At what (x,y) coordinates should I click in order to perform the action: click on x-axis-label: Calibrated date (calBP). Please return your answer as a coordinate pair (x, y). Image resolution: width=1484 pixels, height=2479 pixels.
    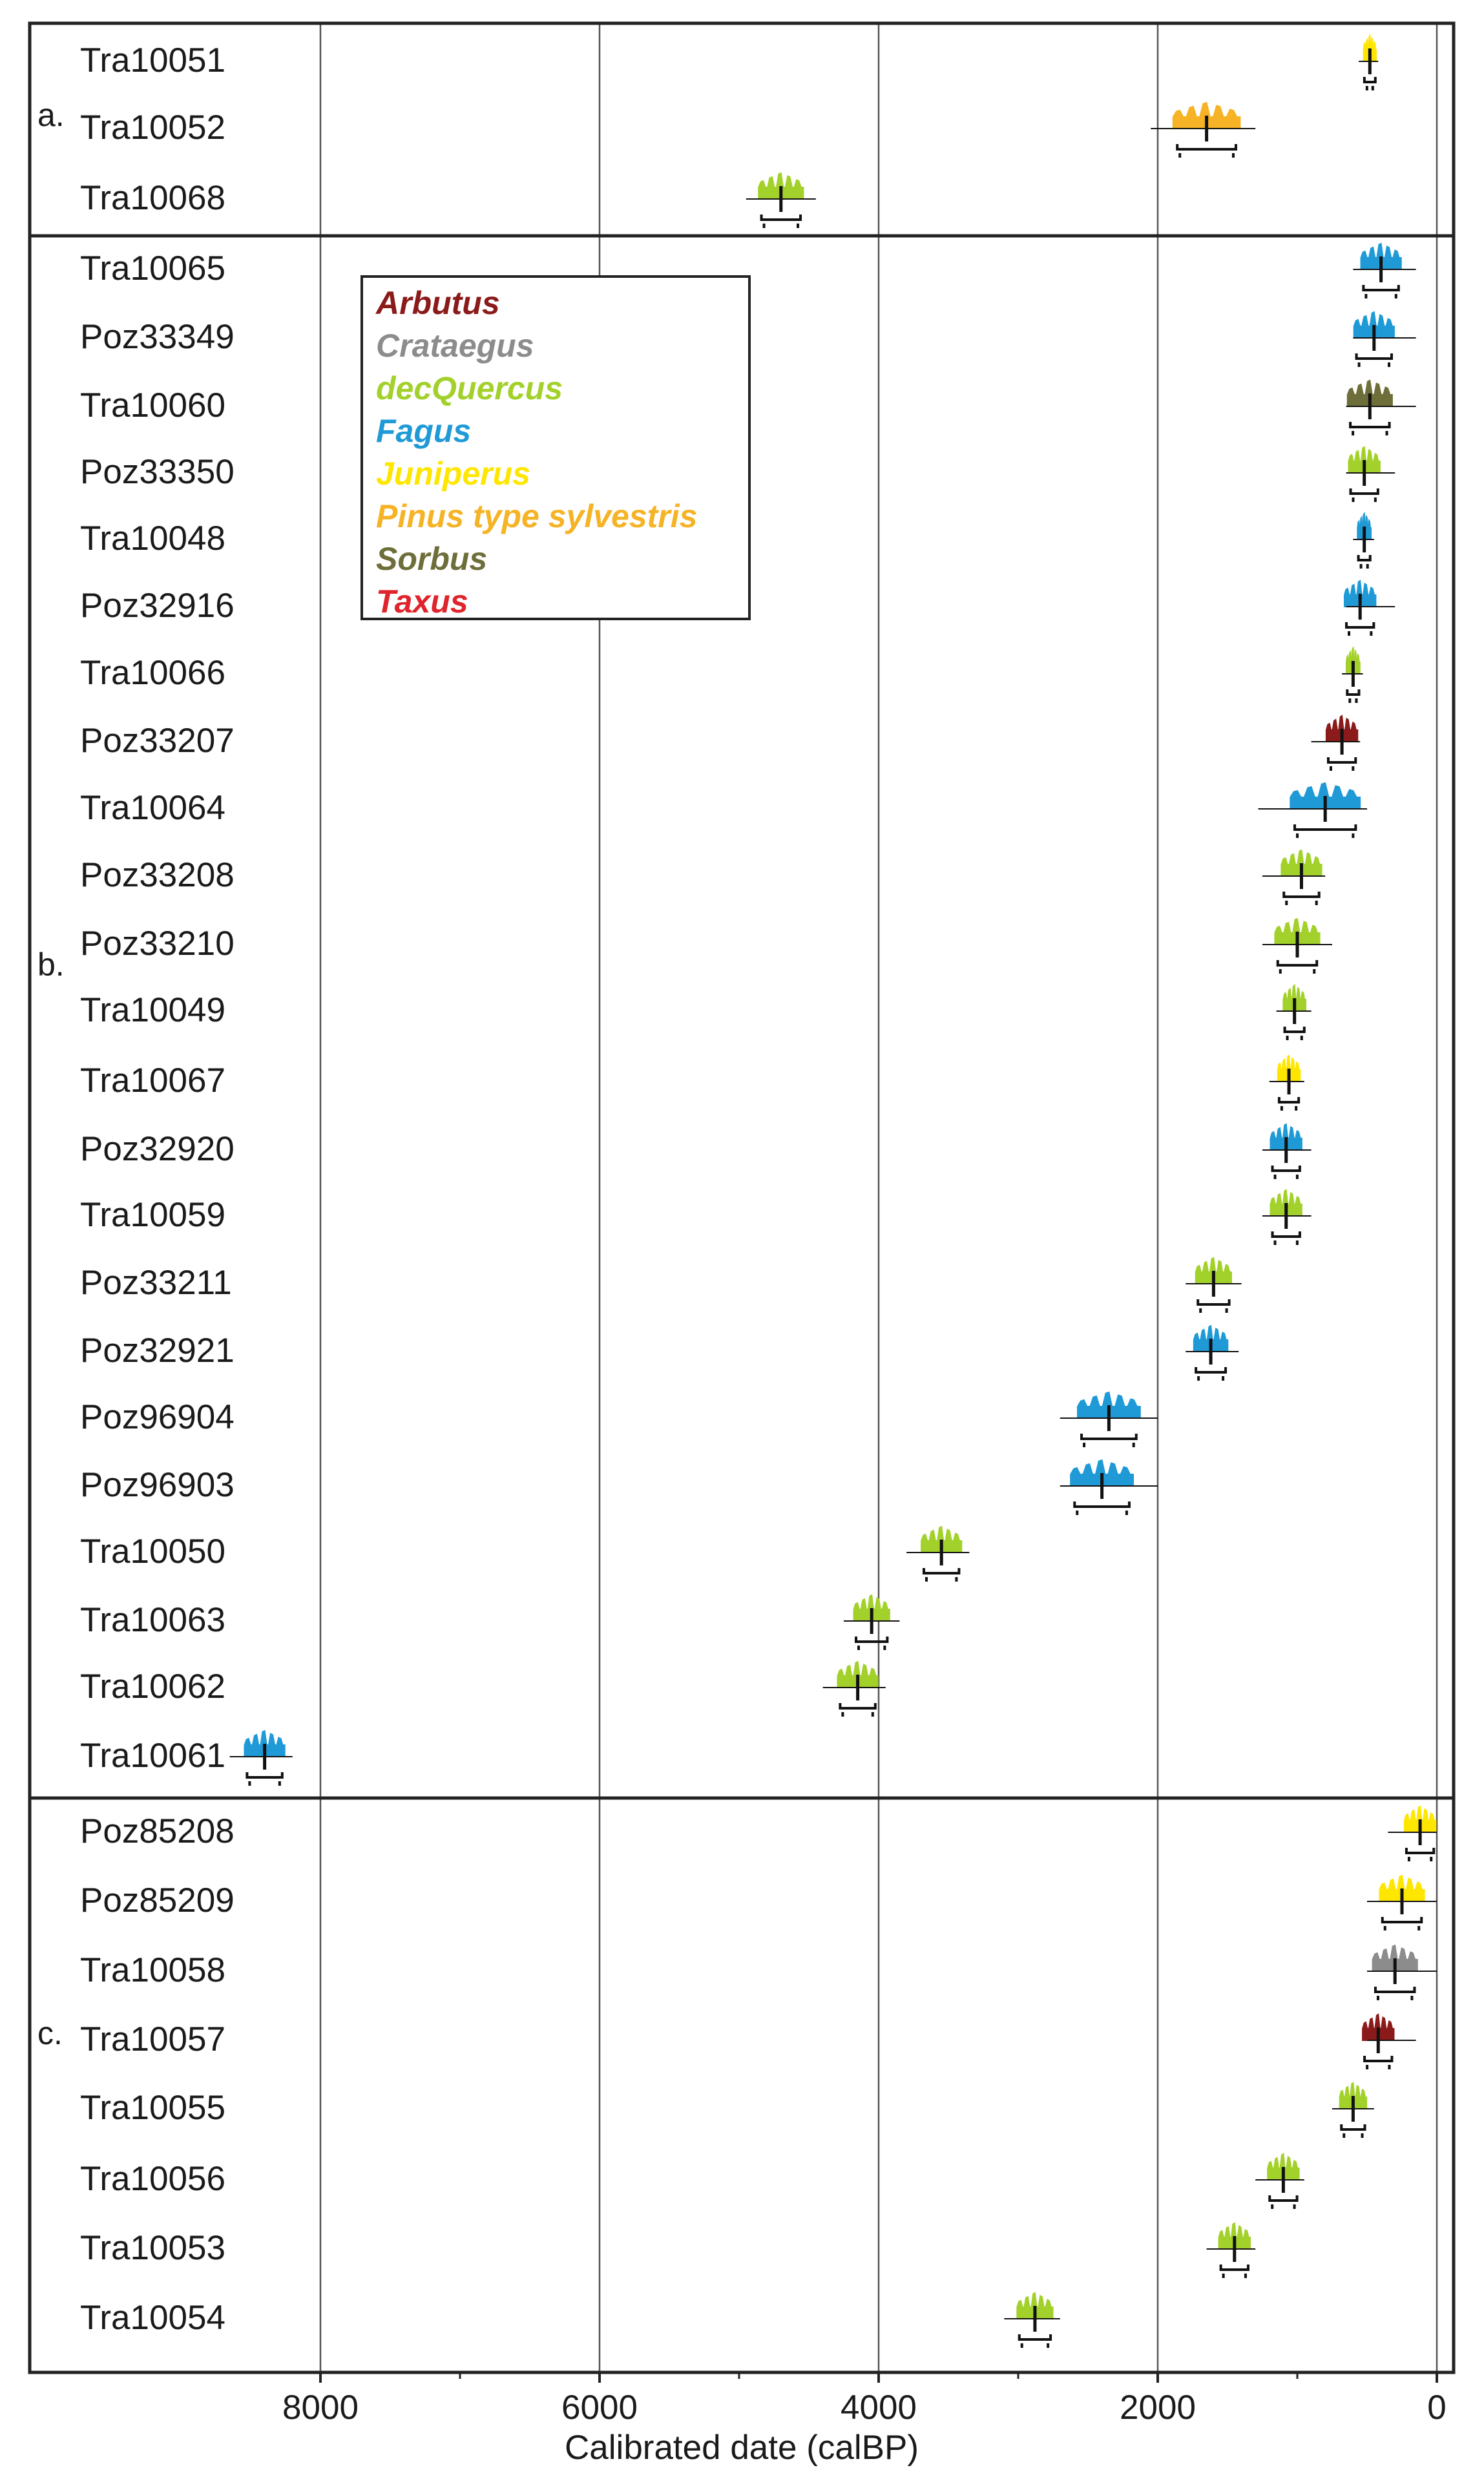
    Looking at the image, I should click on (742, 2448).